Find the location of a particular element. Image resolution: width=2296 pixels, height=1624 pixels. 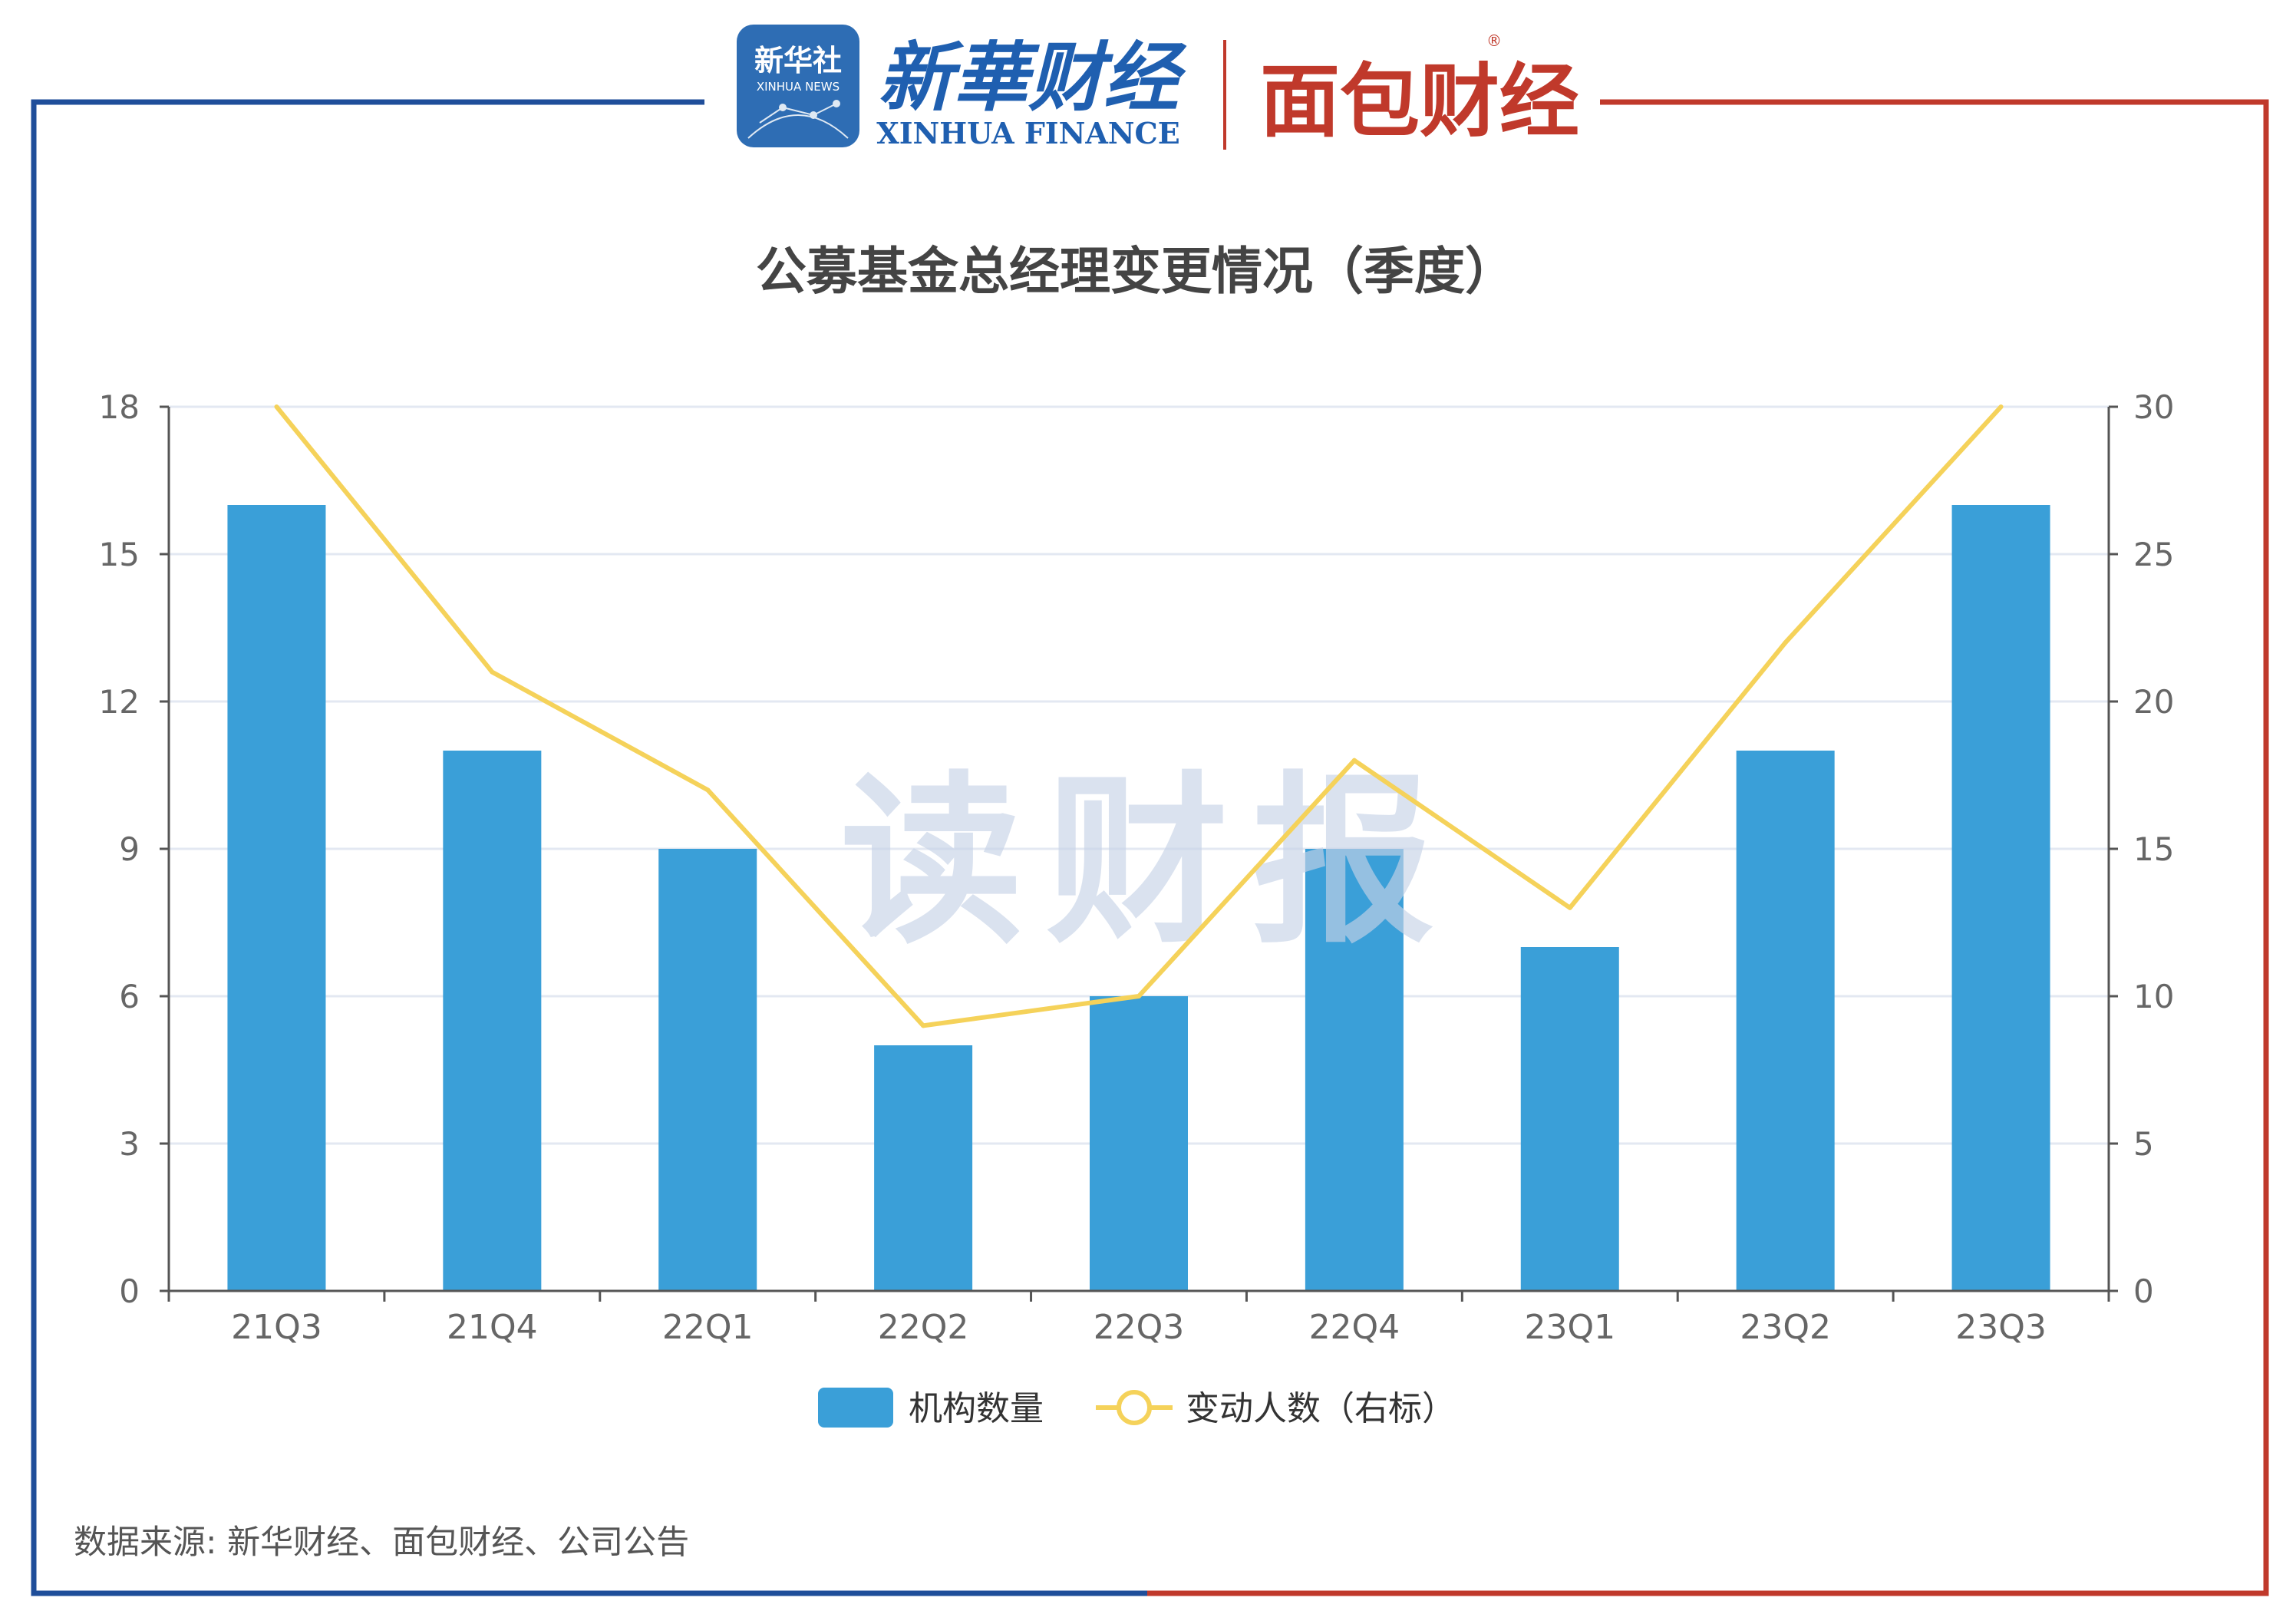

x-tick-label: 23Q1 is located at coordinates (1569, 1327).